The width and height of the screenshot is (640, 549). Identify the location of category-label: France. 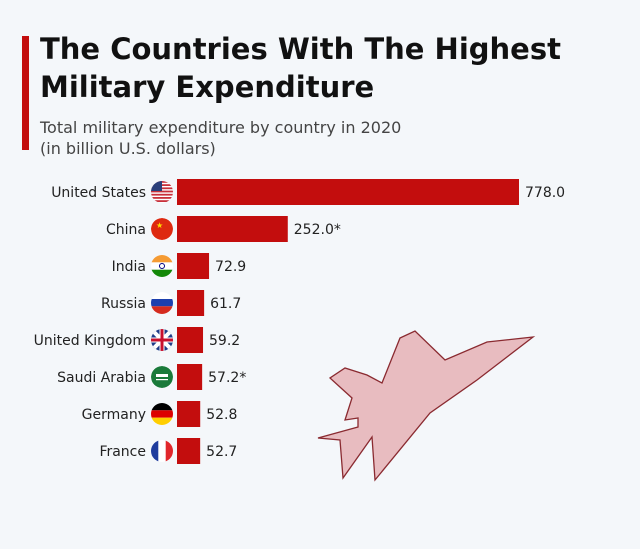
(122, 452).